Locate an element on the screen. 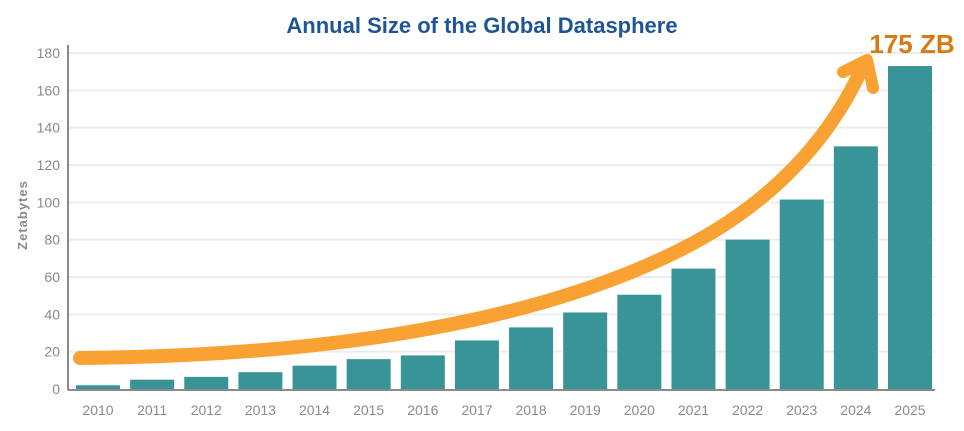  x-tick-label: 2021 is located at coordinates (693, 410).